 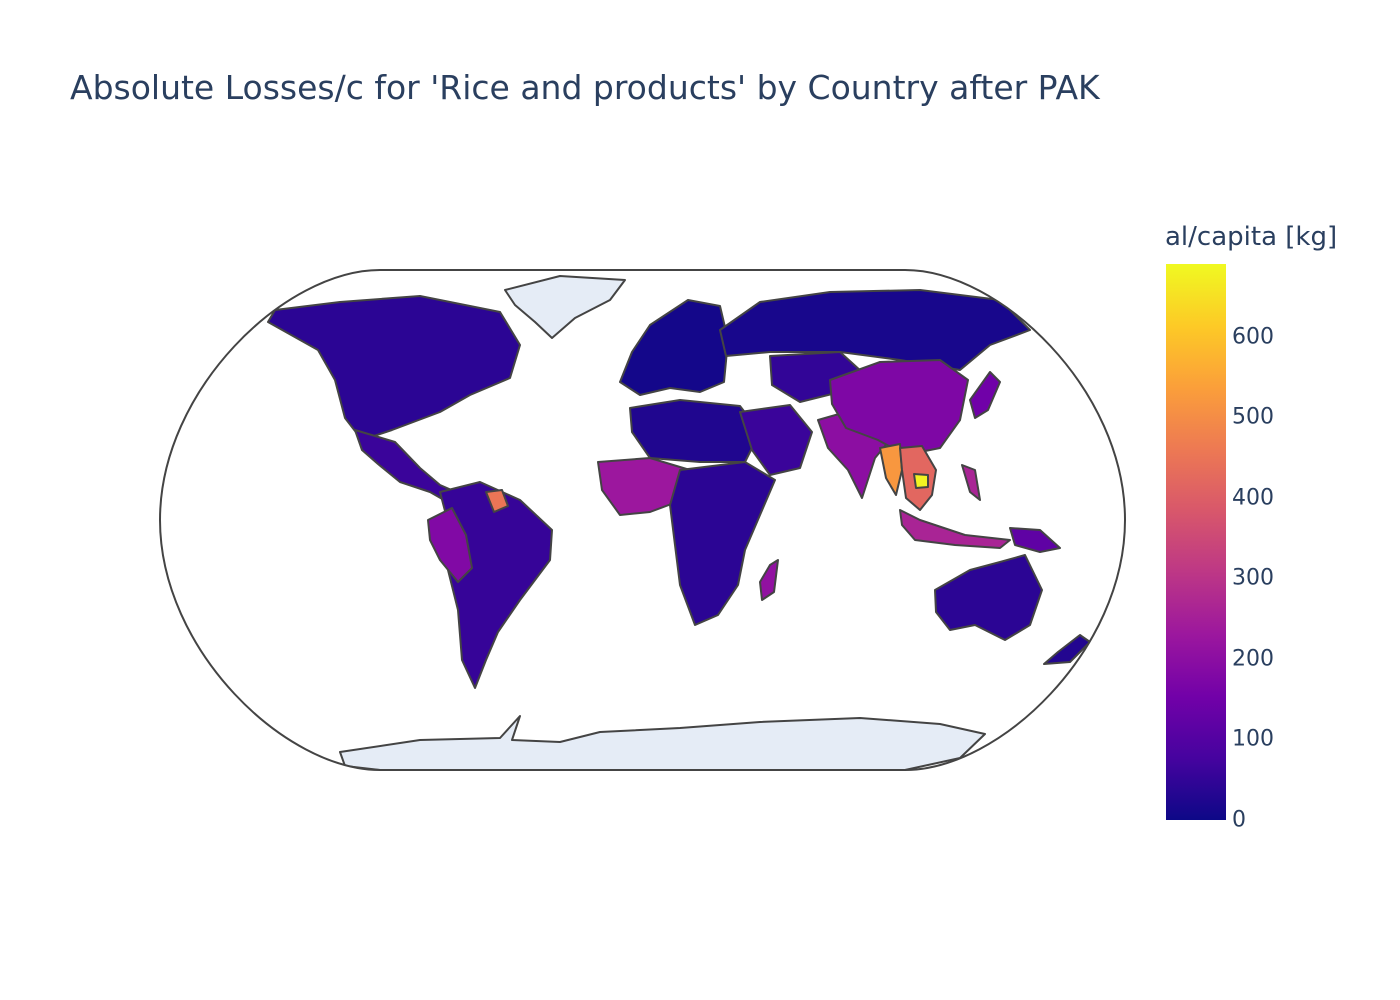 What do you see at coordinates (644, 486) in the screenshot?
I see `region-west-africa` at bounding box center [644, 486].